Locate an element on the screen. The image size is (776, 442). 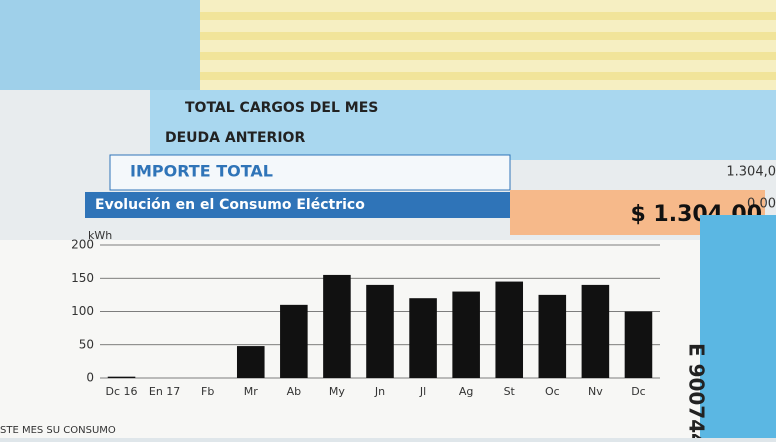
x-tick-label: En 17 is located at coordinates (164, 391).